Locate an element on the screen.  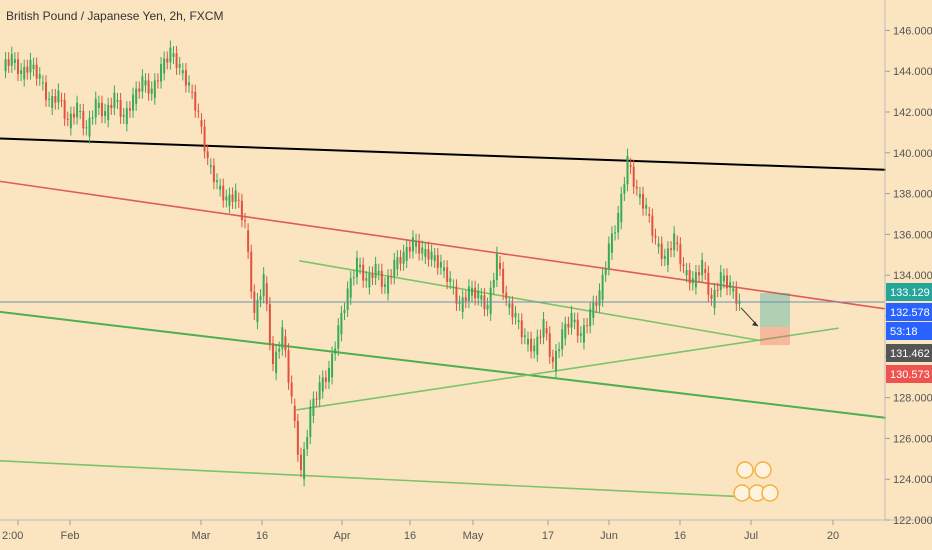
price-badge-label: 130.573 is located at coordinates (910, 375).